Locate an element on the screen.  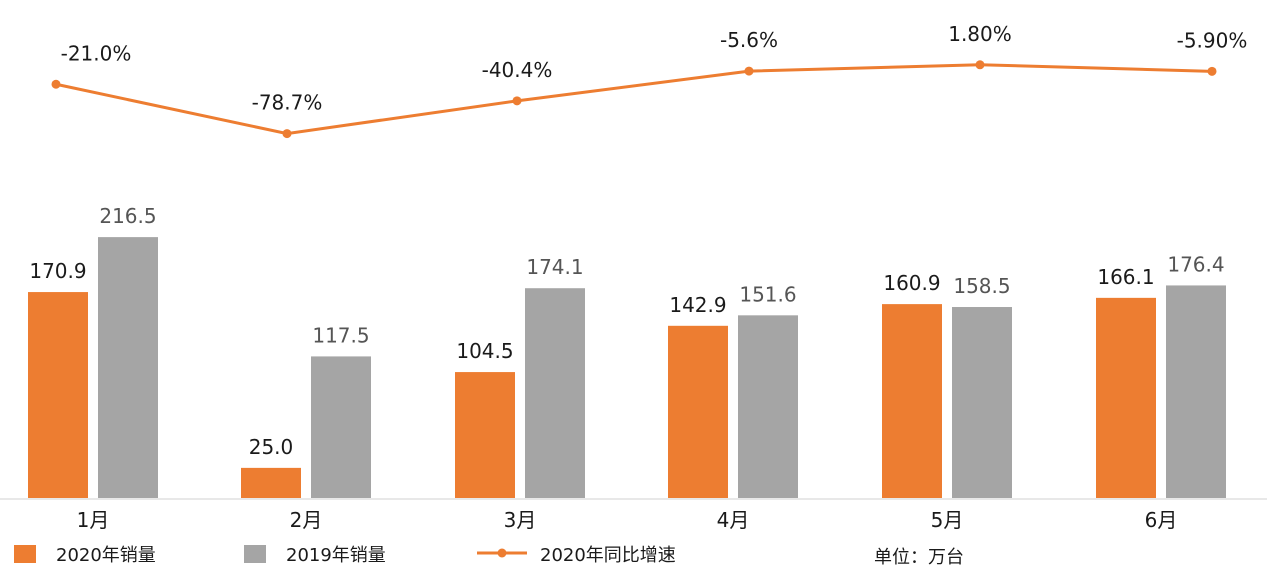
bar-2020-data-label: 160.9 is located at coordinates (911, 283).